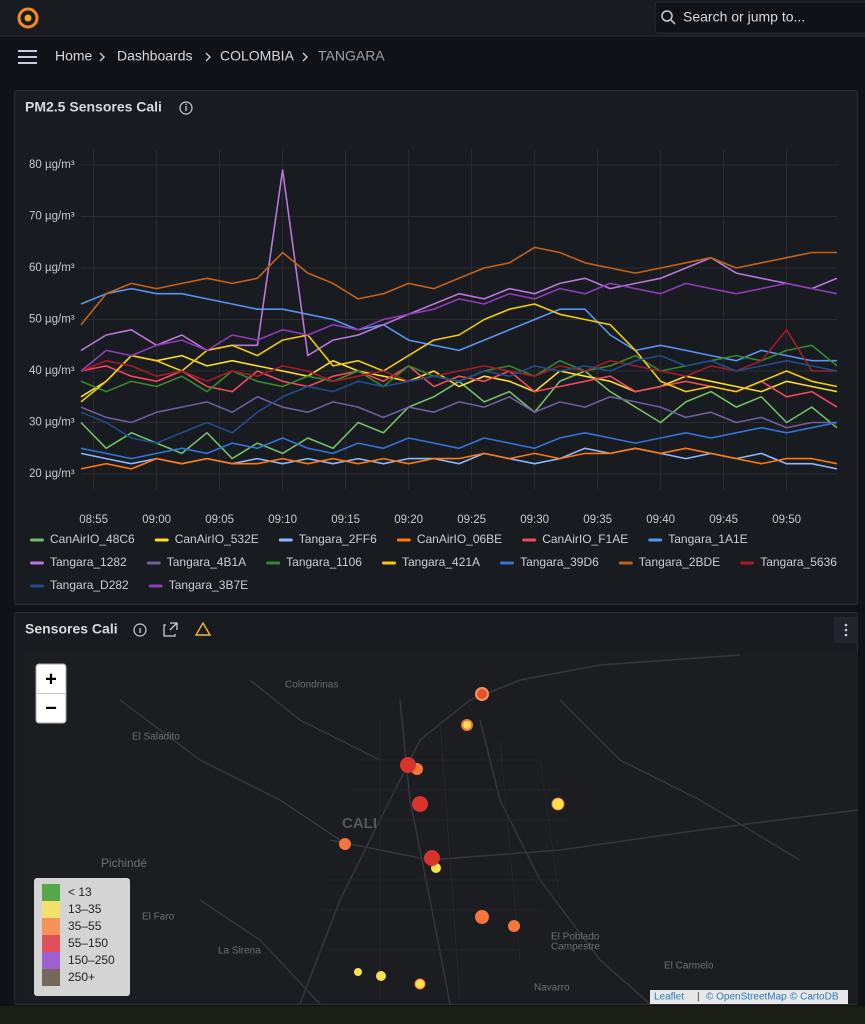  I want to click on x-tick-label: 09:50, so click(786, 520).